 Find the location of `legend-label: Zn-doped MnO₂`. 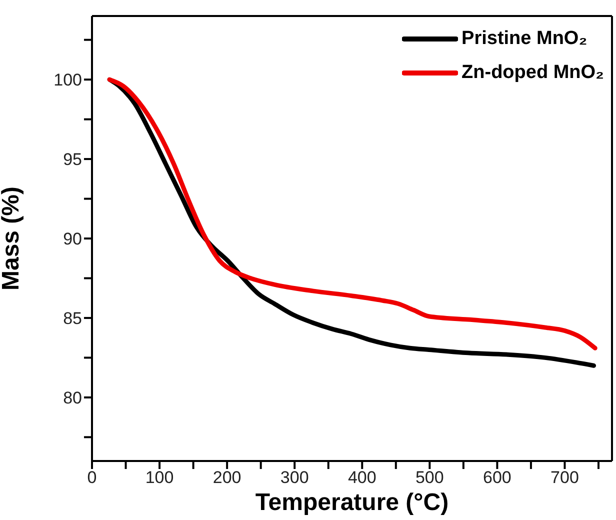

legend-label: Zn-doped MnO₂ is located at coordinates (533, 73).